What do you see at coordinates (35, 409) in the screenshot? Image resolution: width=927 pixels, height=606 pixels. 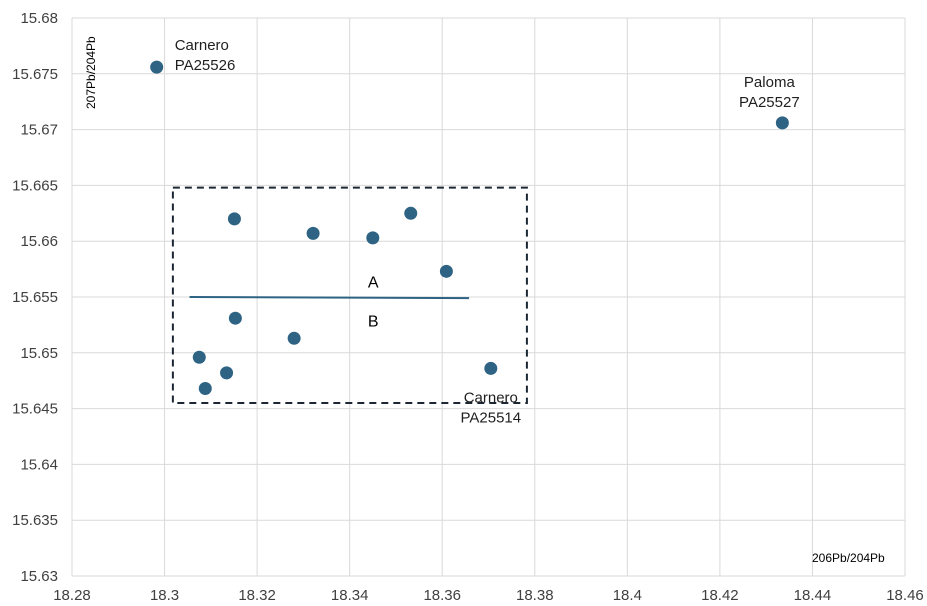 I see `y-tick-label: 15.645` at bounding box center [35, 409].